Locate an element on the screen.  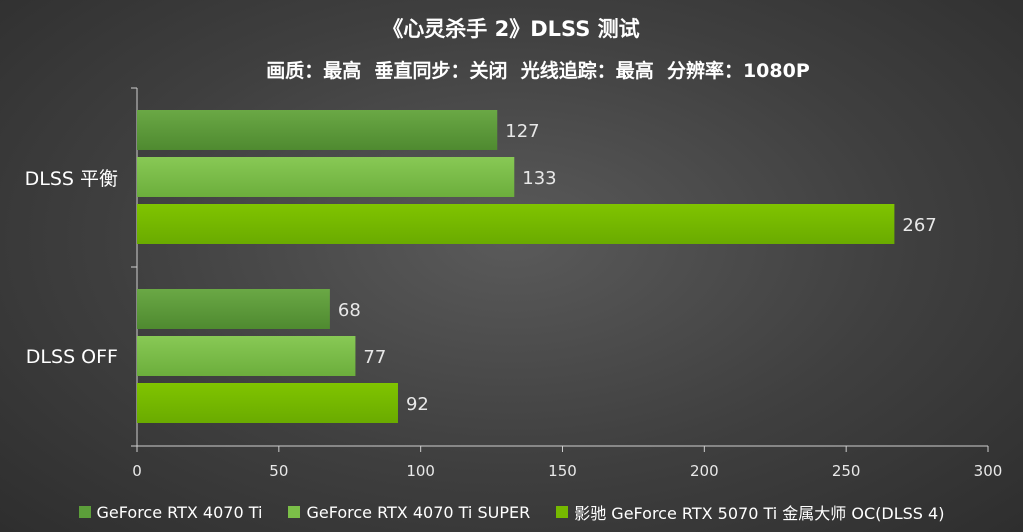
x-tick-label: 150 is located at coordinates (562, 471).